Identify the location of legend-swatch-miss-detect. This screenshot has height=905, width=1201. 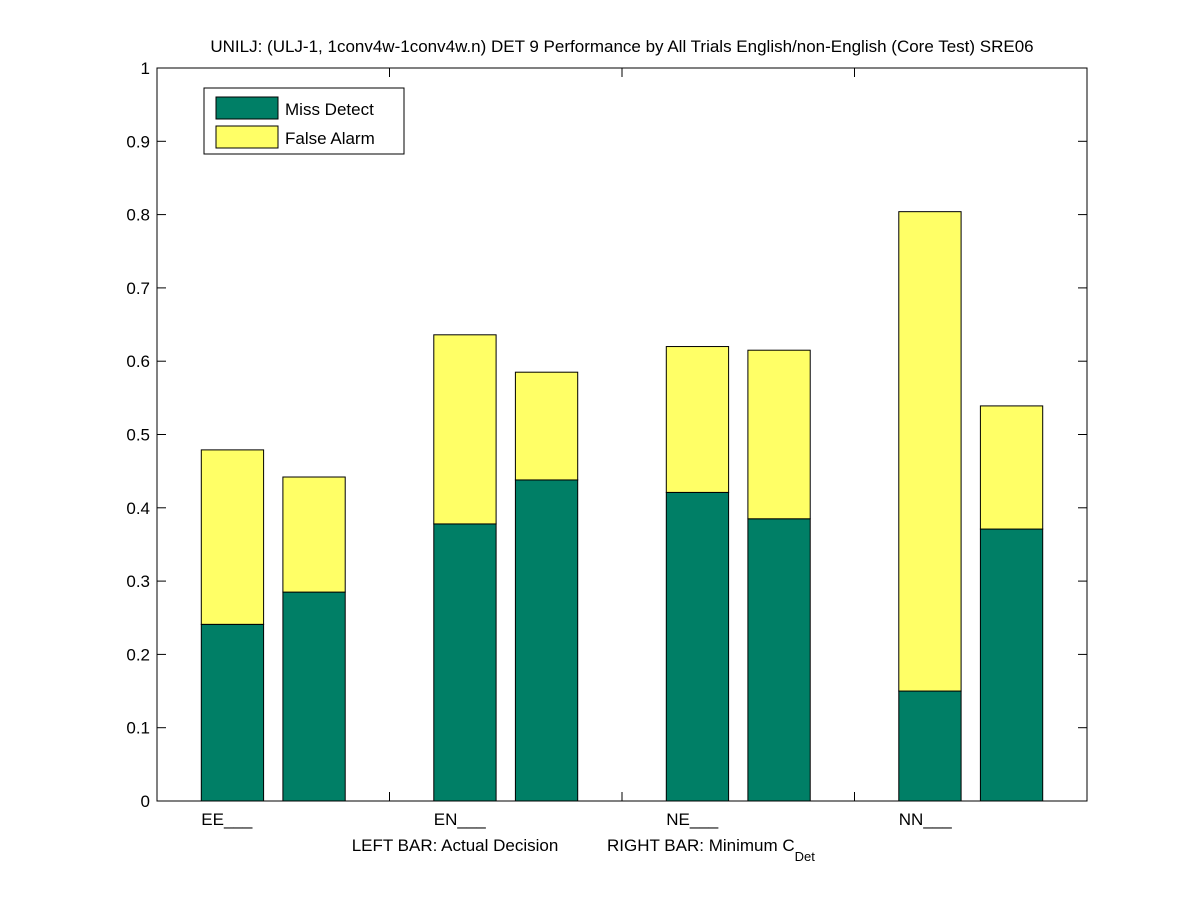
(247, 108).